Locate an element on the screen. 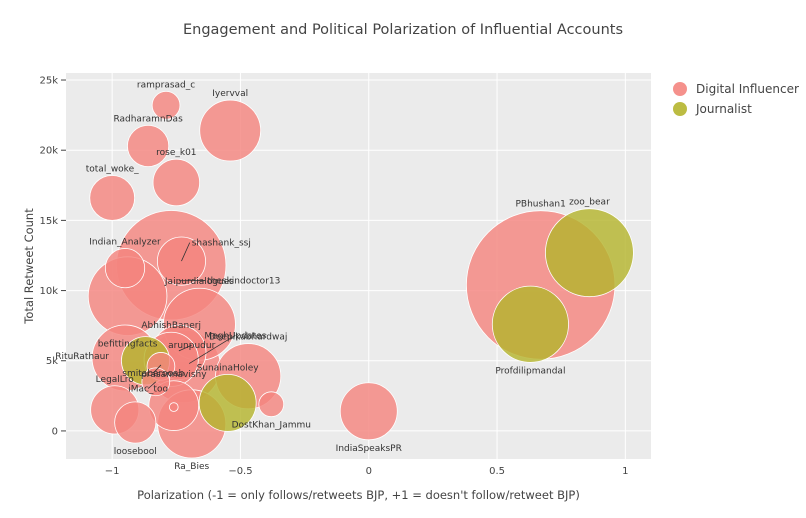 The image size is (806, 518). legend: Digital Influencer Journalist is located at coordinates (736, 99).